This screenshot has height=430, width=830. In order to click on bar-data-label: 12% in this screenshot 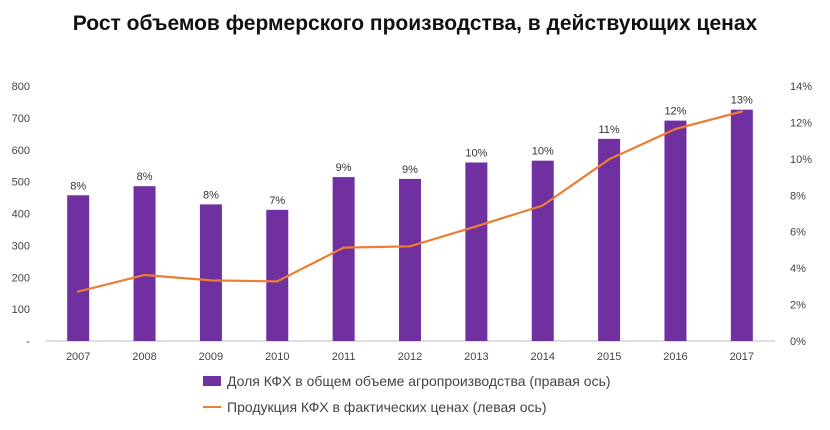, I will do `click(675, 112)`.